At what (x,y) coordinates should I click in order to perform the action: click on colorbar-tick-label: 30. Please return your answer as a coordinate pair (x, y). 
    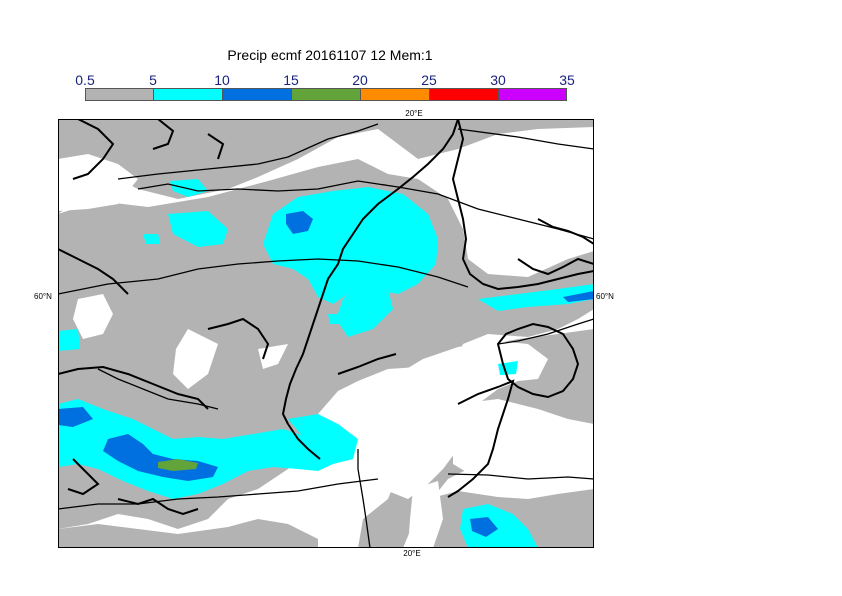
    Looking at the image, I should click on (498, 80).